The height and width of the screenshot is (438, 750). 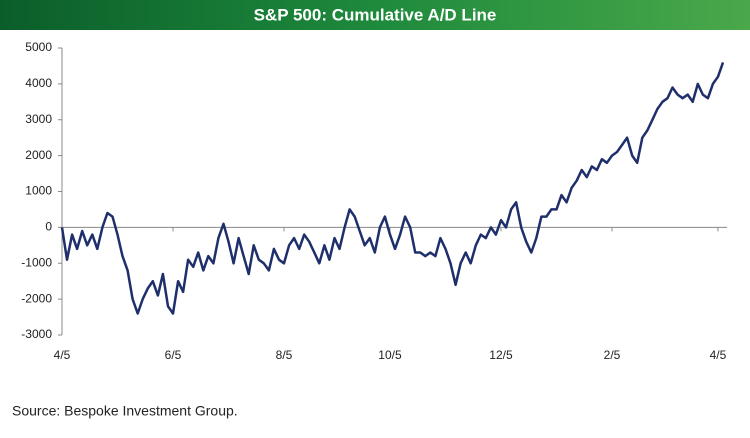 What do you see at coordinates (36, 298) in the screenshot?
I see `y-tick-label: -2000` at bounding box center [36, 298].